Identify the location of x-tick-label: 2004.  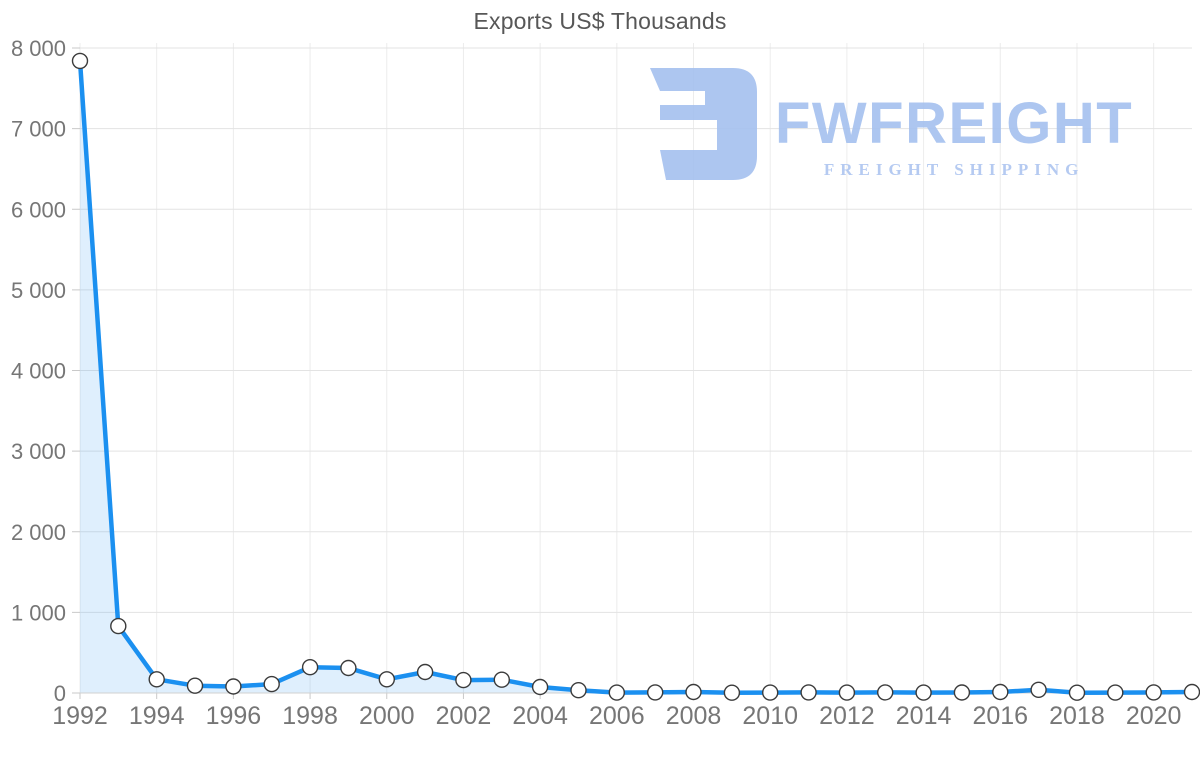
(540, 716).